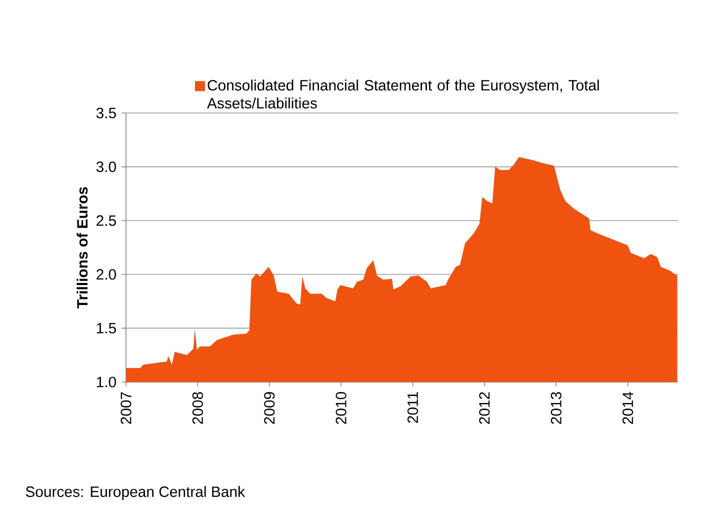 This screenshot has width=711, height=505. Describe the element at coordinates (106, 220) in the screenshot. I see `y-tick-label: 2.5` at that location.